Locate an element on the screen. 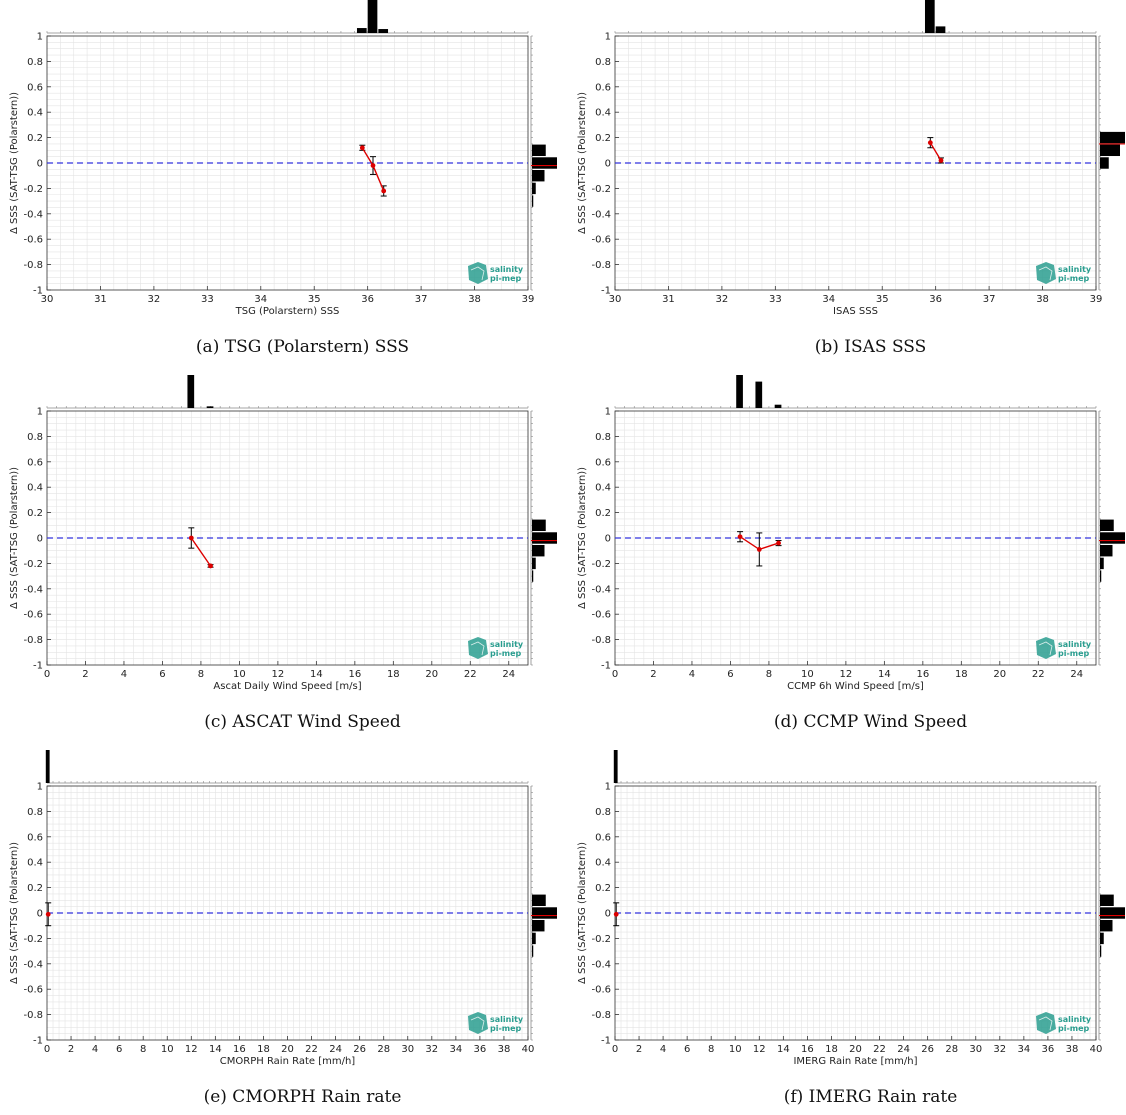  y-tick-label: 0.8 is located at coordinates (35, 437).